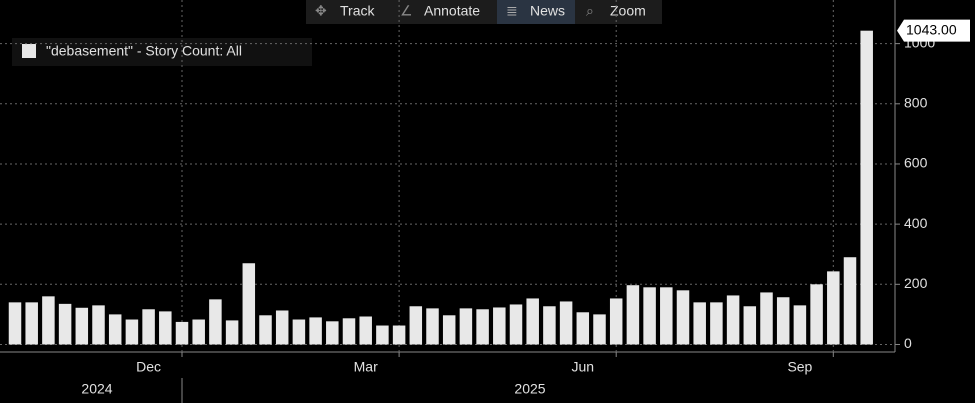  I want to click on value-label-box, so click(933, 30).